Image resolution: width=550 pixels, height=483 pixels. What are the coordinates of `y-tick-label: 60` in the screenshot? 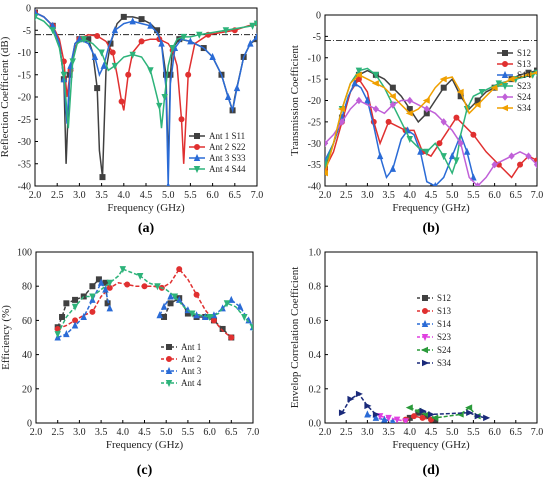 It's located at (27, 321).